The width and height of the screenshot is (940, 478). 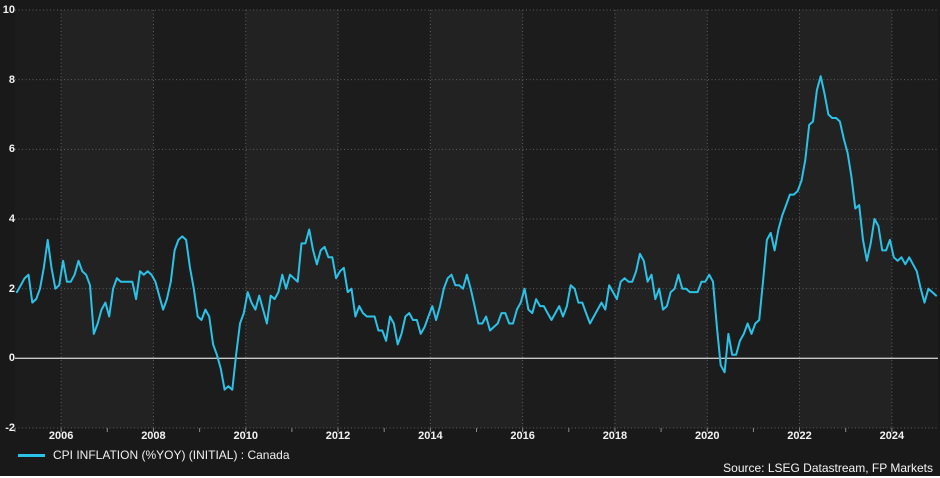 What do you see at coordinates (10, 428) in the screenshot?
I see `y-axis-tick-label: -2` at bounding box center [10, 428].